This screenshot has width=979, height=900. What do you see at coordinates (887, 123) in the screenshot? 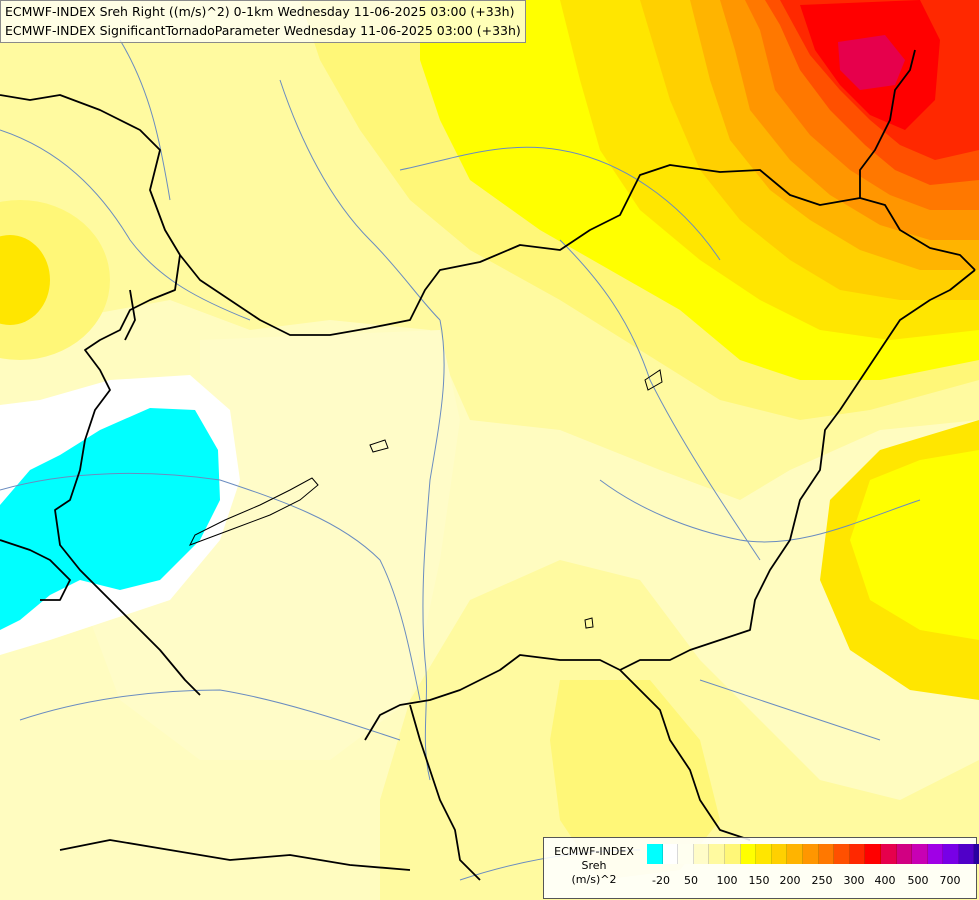
I see `border-ukraine-slovakia` at bounding box center [887, 123].